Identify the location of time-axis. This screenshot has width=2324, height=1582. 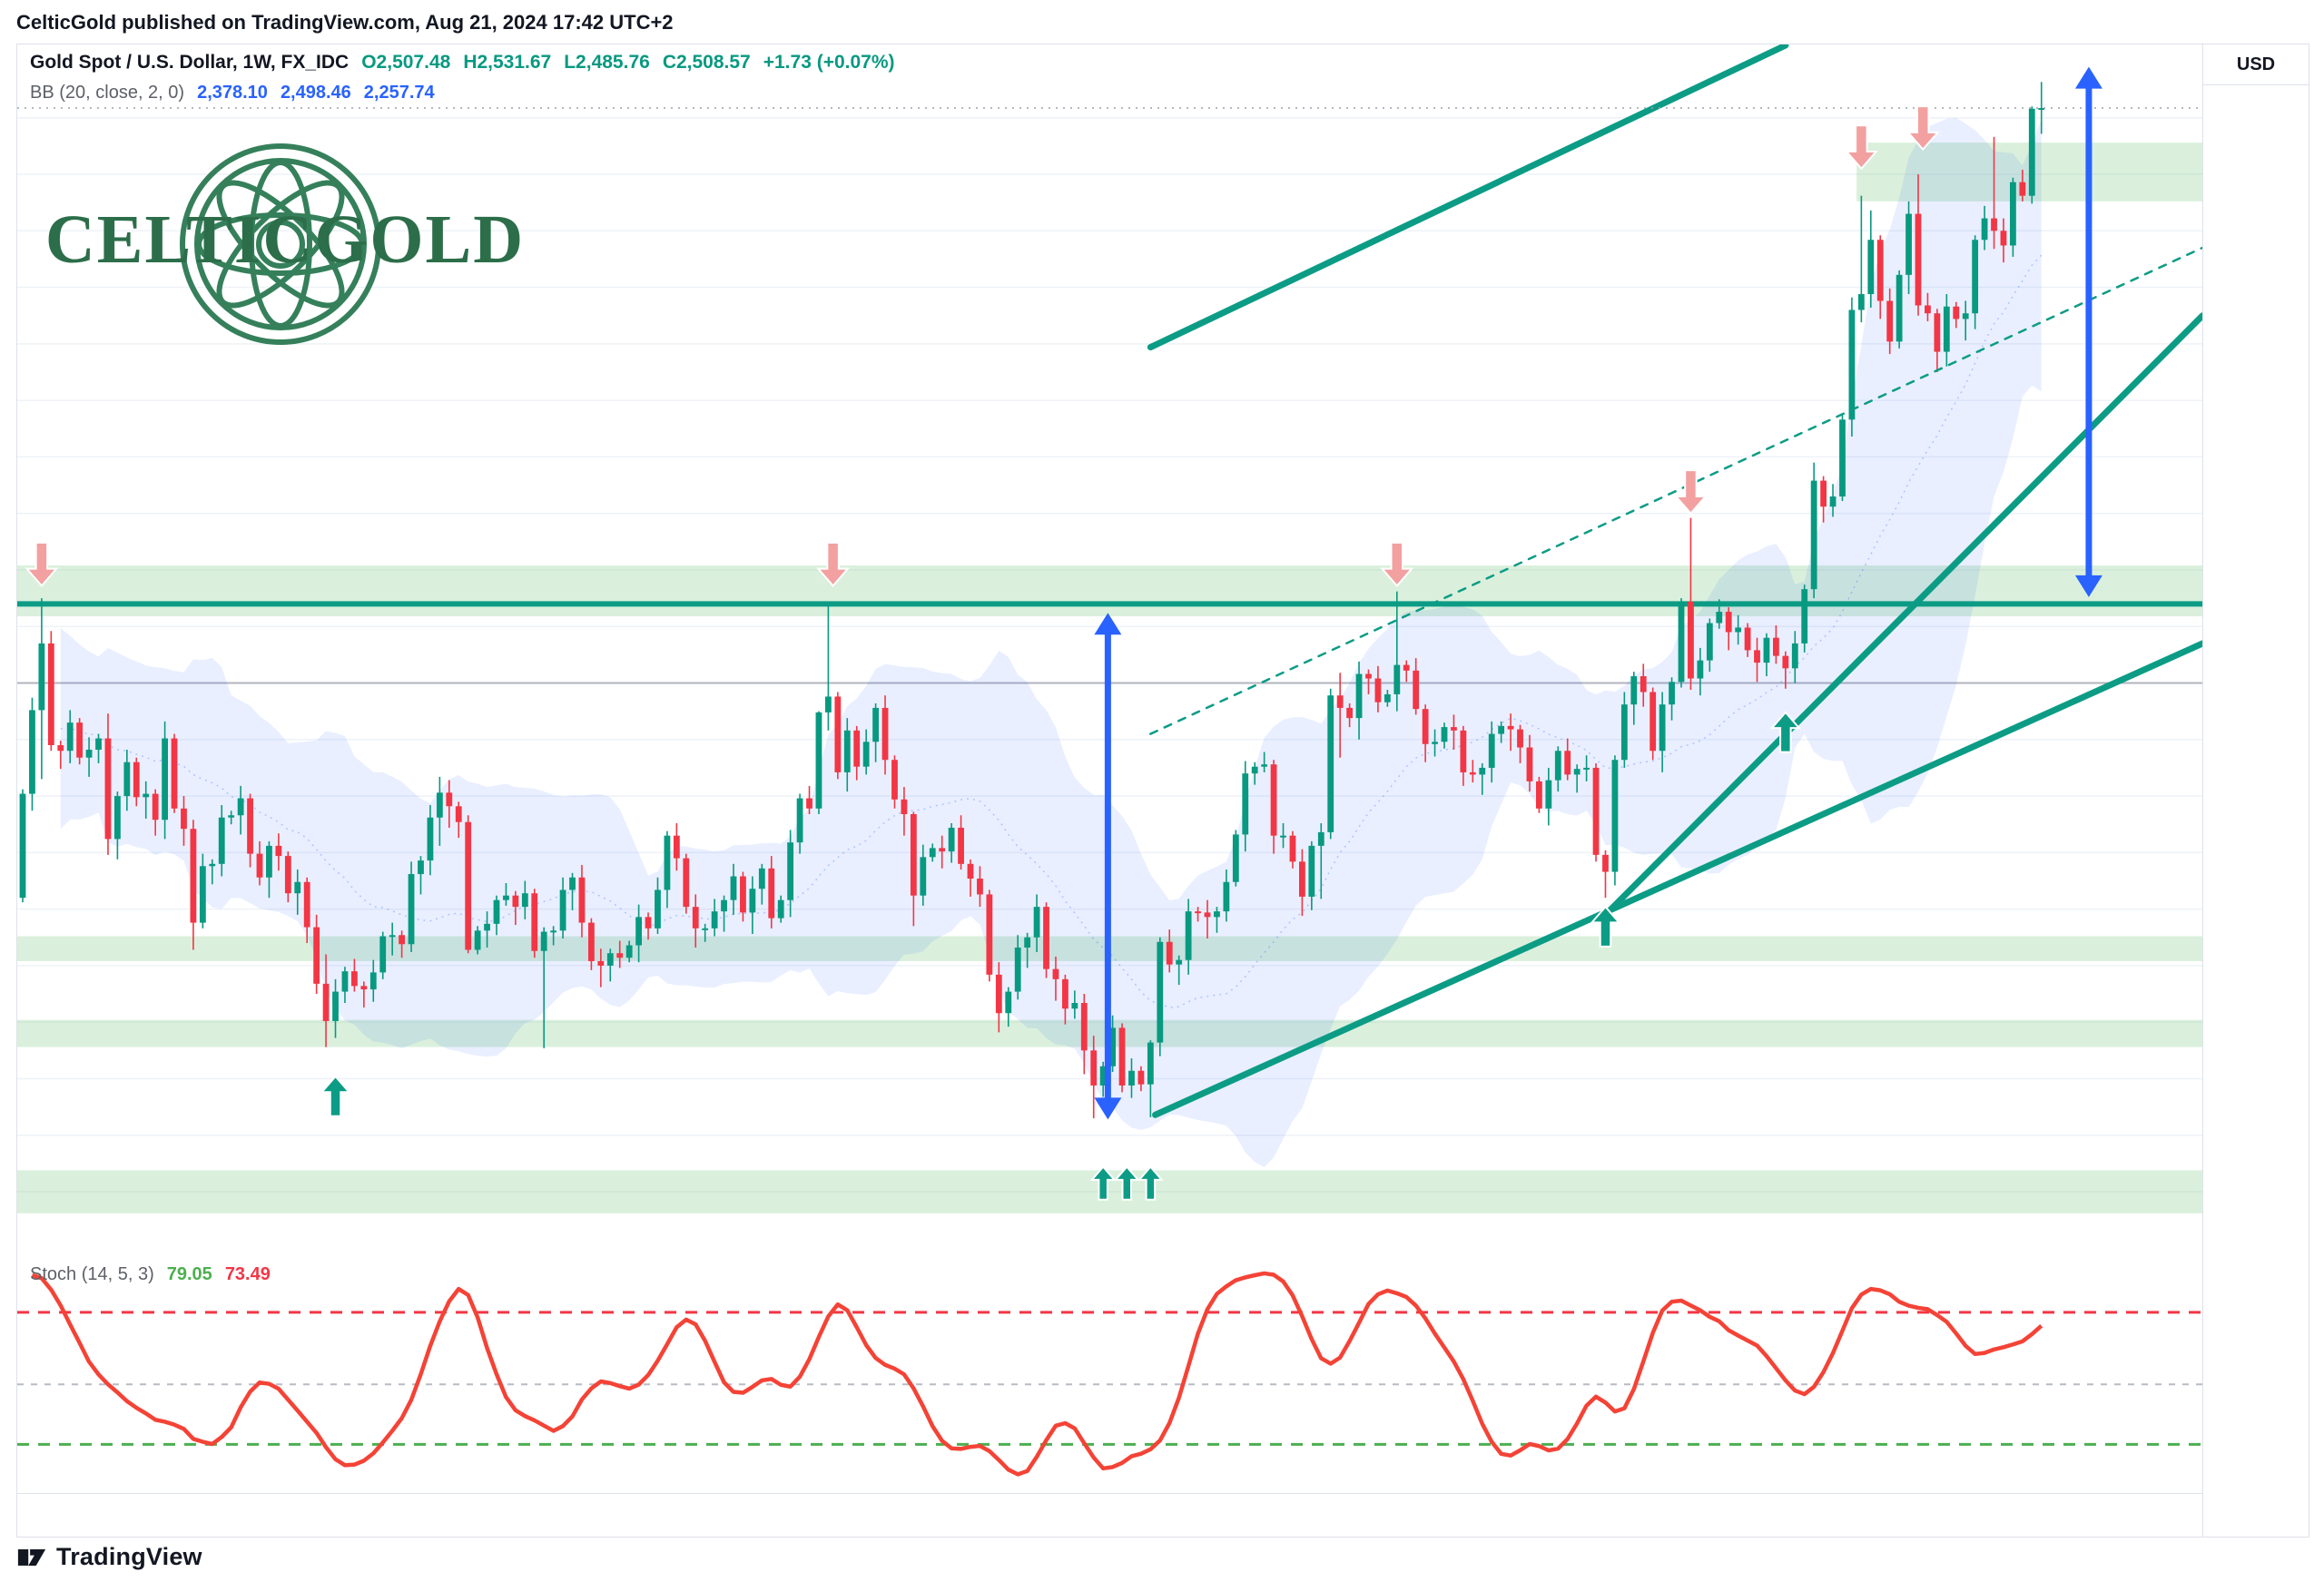
(1109, 1515).